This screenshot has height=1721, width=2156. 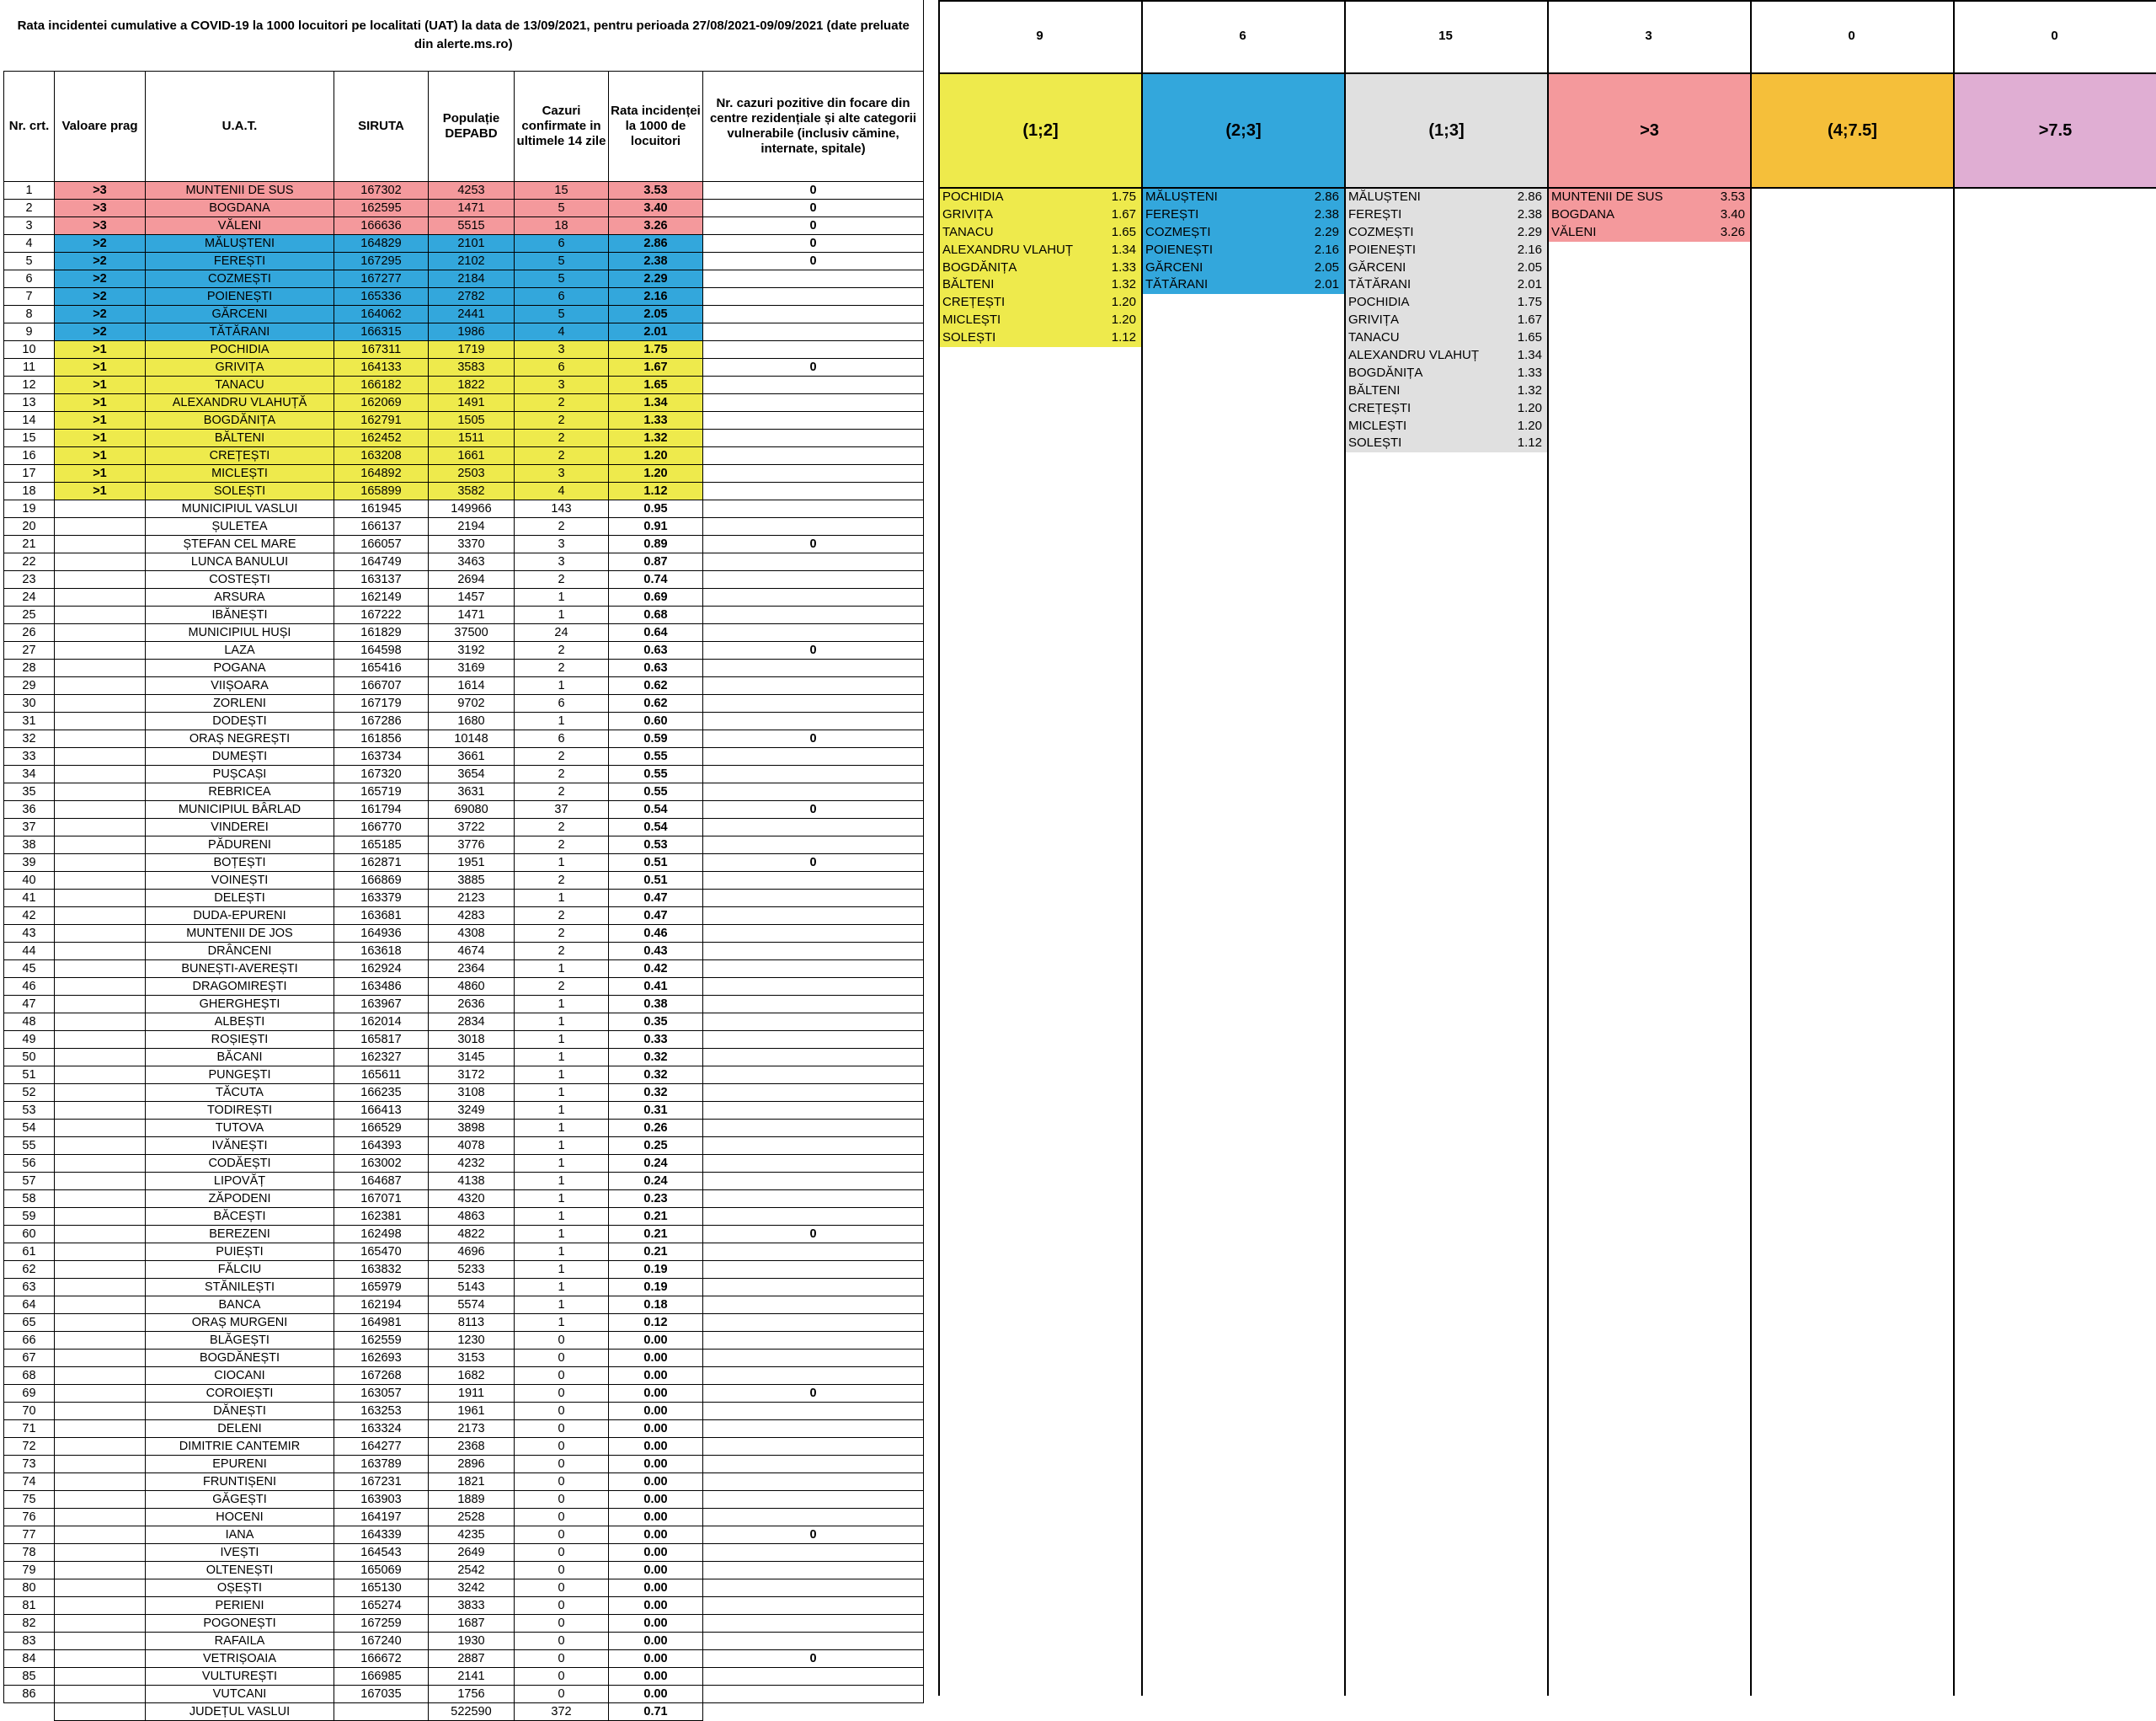 I want to click on rata-cell: 0.24, so click(x=655, y=1181).